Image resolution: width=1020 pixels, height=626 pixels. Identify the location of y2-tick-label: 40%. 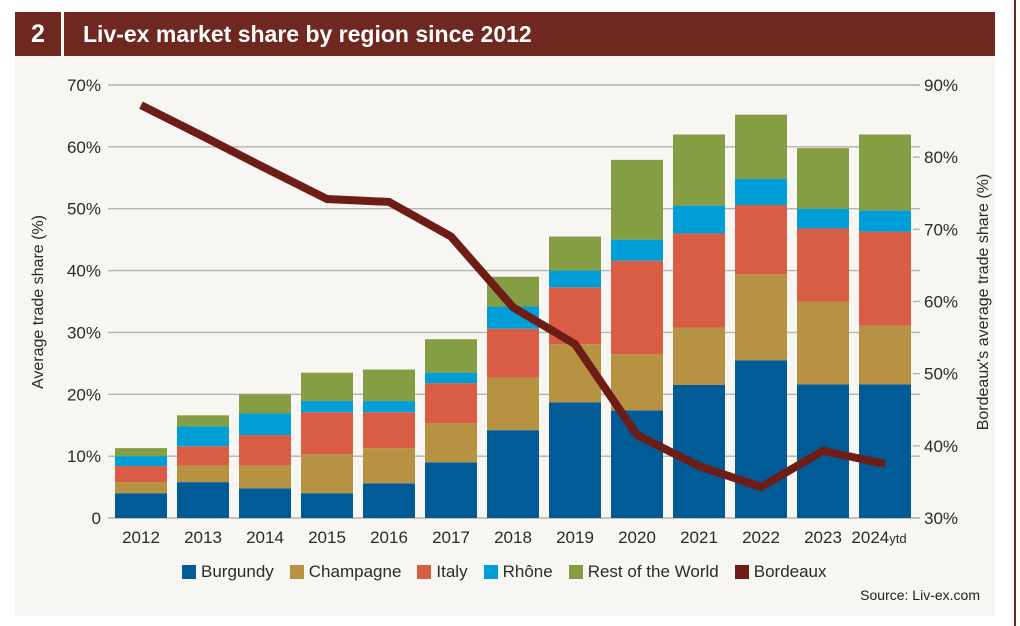
(941, 446).